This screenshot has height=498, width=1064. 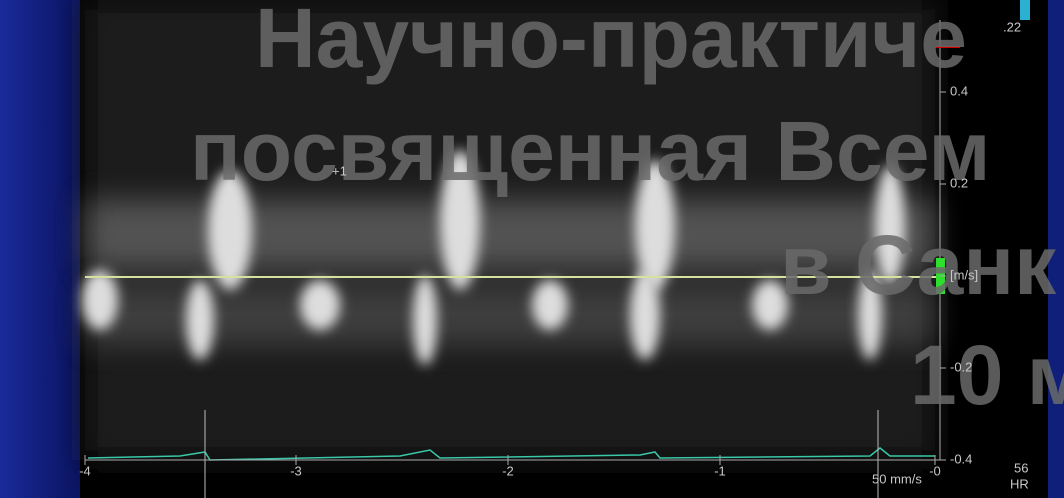 What do you see at coordinates (959, 90) in the screenshot?
I see `tick-label: 0.4` at bounding box center [959, 90].